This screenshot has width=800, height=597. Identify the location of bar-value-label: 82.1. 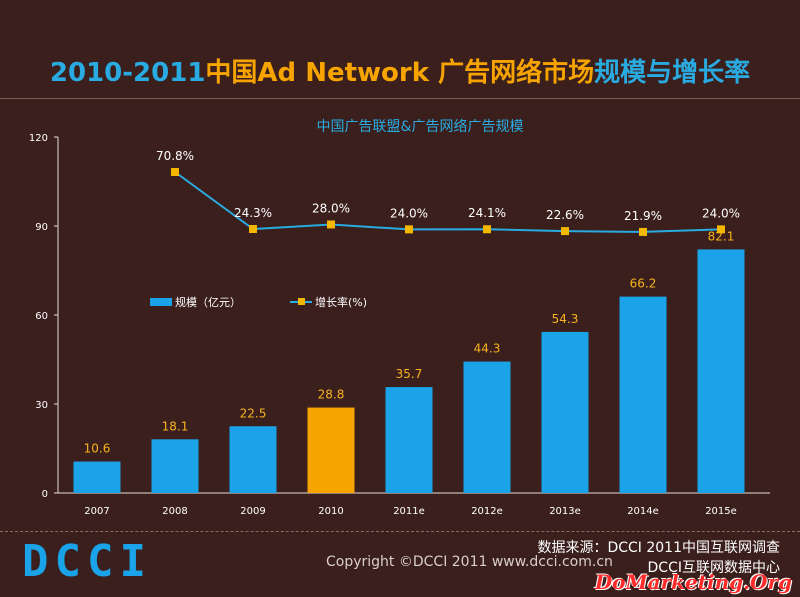
(721, 236).